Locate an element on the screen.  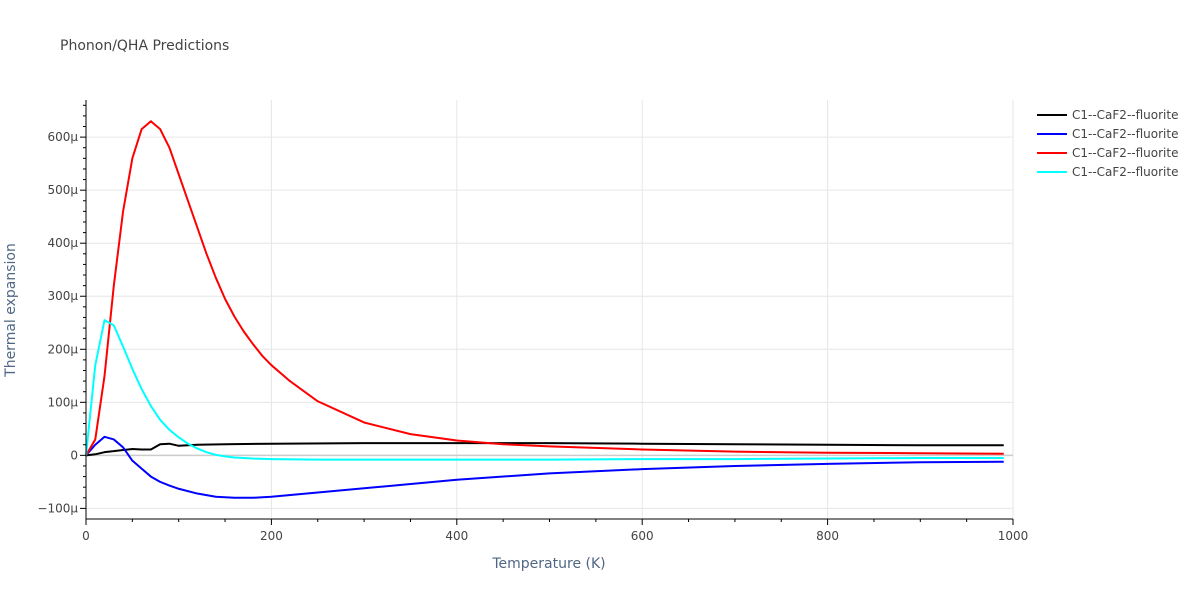
legend-item-1: C1--CaF2--fluorite is located at coordinates (1107, 115).